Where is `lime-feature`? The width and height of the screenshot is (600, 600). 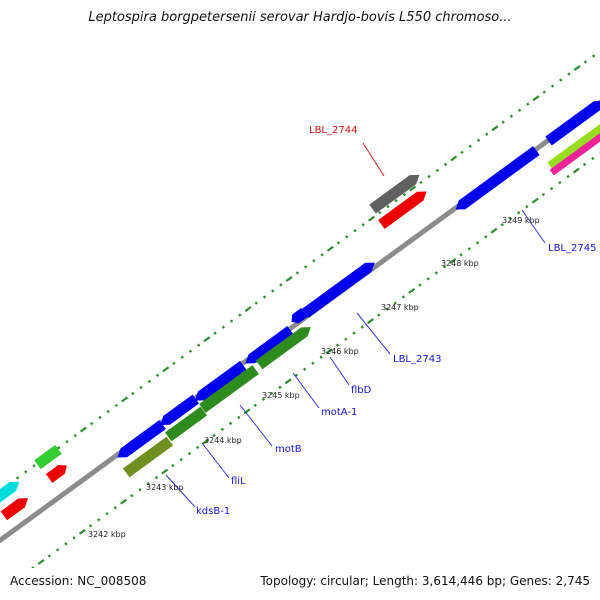 lime-feature is located at coordinates (573, 145).